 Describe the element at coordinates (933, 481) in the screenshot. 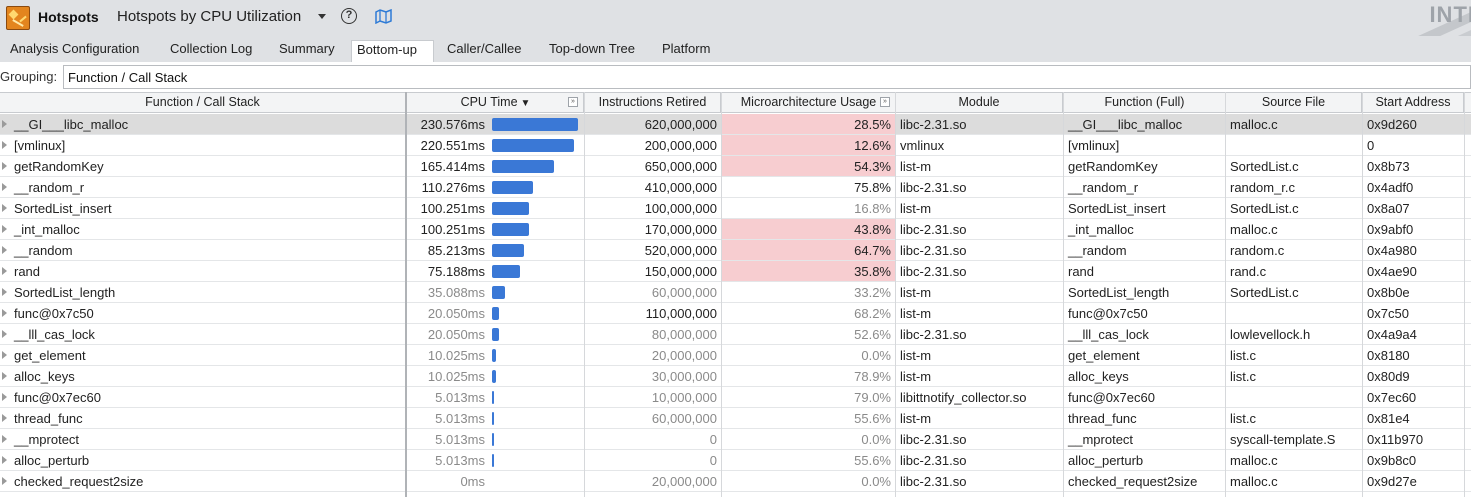

I see `module-value: libc-2.31.so` at that location.